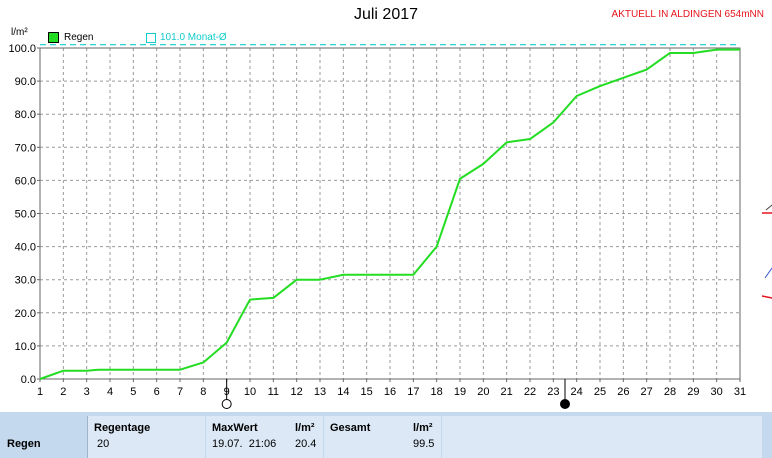  What do you see at coordinates (133, 392) in the screenshot?
I see `x-tick-label: 5` at bounding box center [133, 392].